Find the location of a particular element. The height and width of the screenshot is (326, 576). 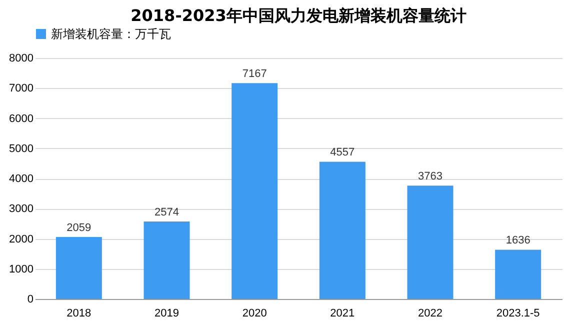

y-tick-label: 6000 is located at coordinates (21, 118).